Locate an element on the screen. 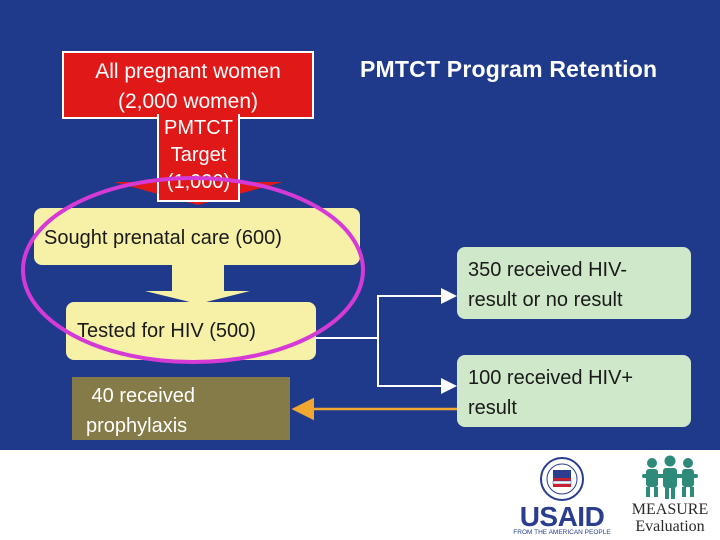 This screenshot has width=720, height=540. target-line1: PMTCT is located at coordinates (198, 128).